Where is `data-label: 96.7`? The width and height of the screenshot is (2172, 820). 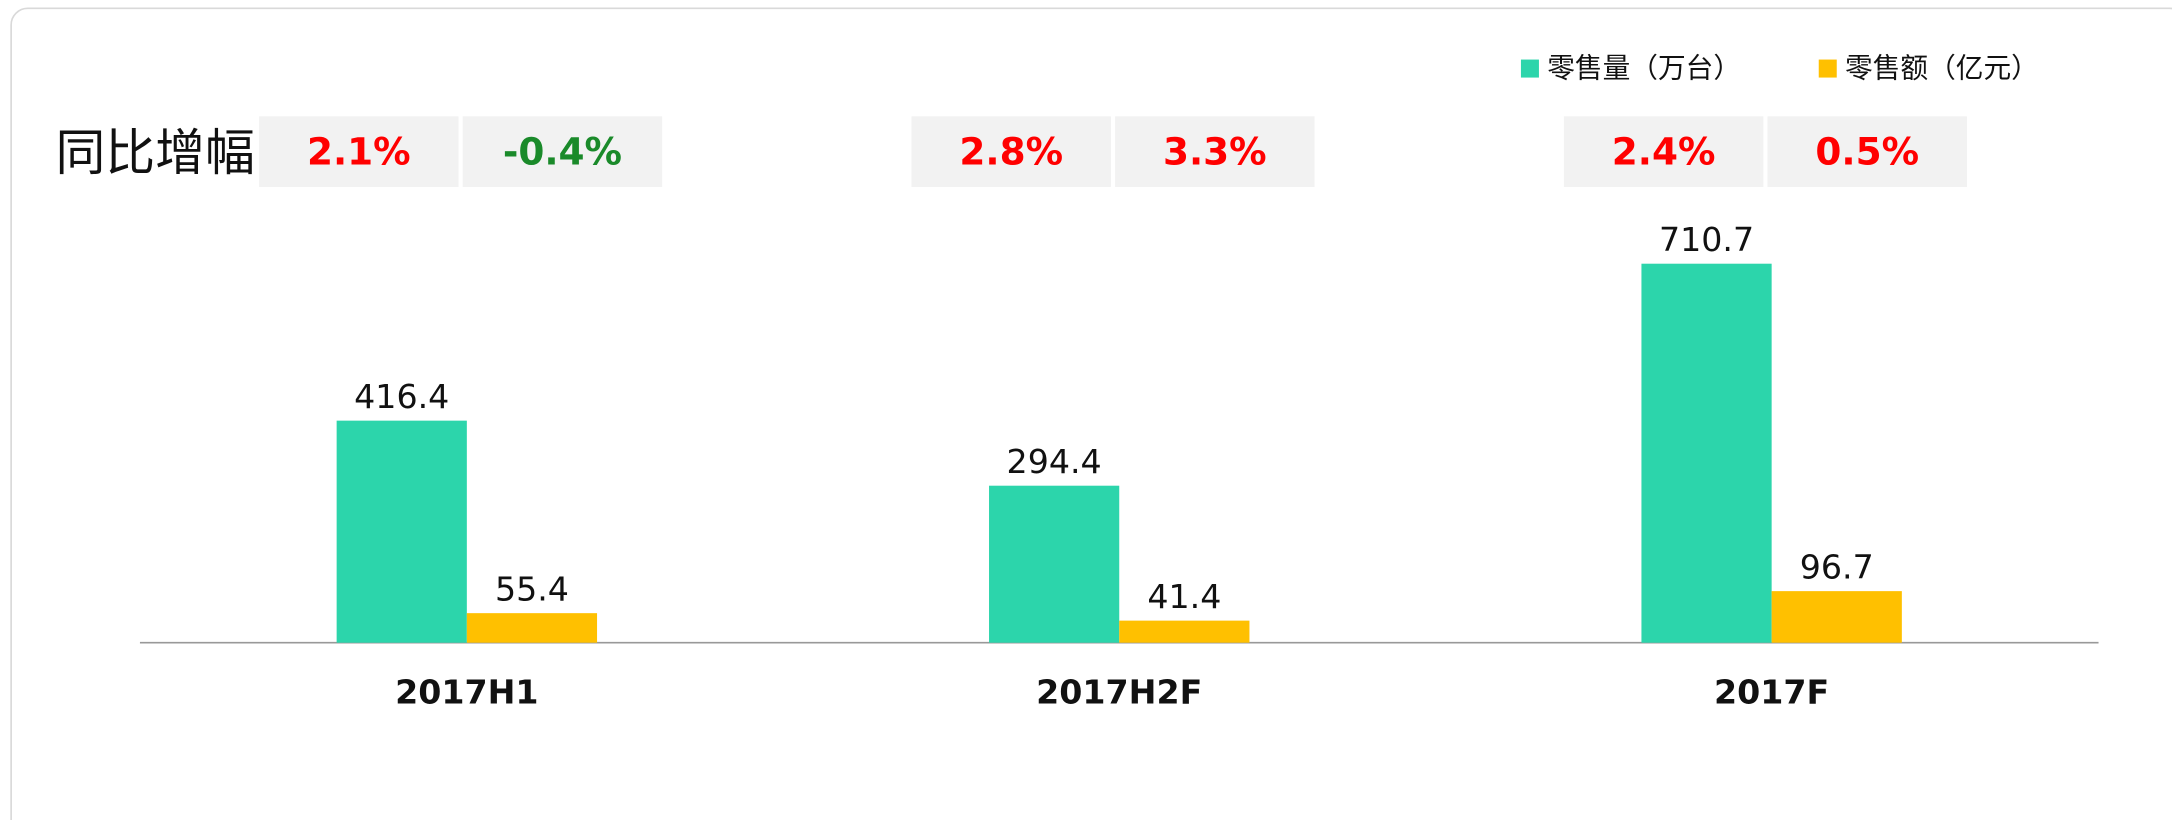
data-label: 96.7 is located at coordinates (1837, 566).